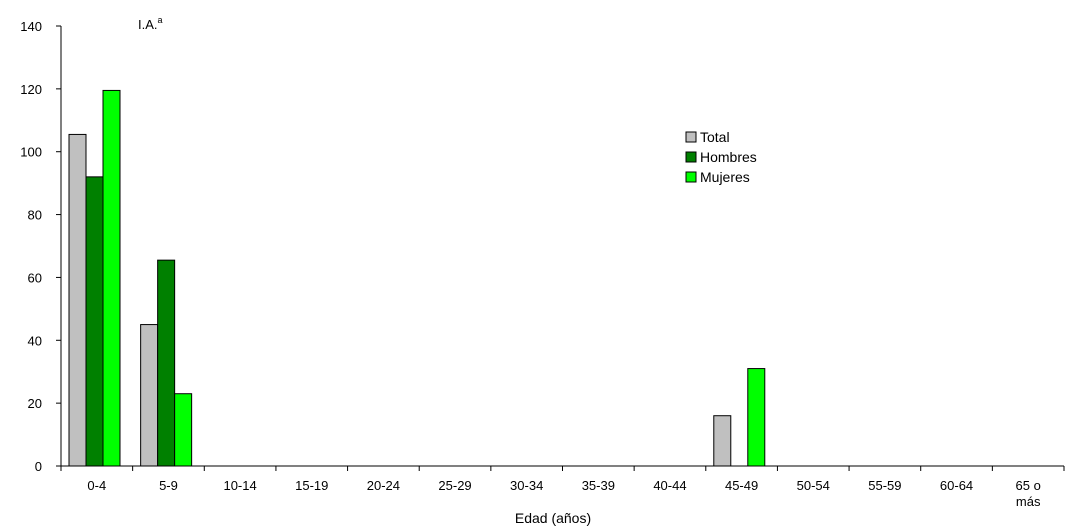 This screenshot has height=529, width=1067. What do you see at coordinates (41, 246) in the screenshot?
I see `y-axis: 0 20 40 60 80 100 120 140` at bounding box center [41, 246].